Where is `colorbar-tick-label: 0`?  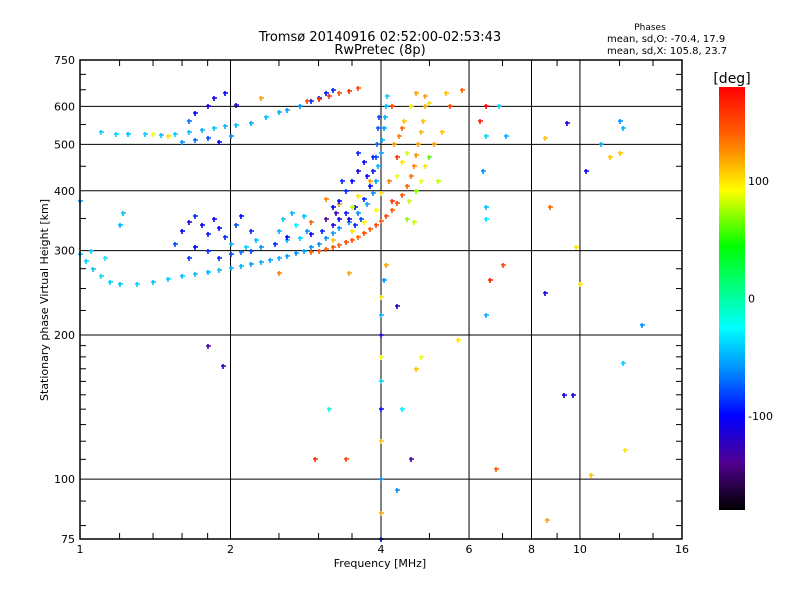
colorbar-tick-label: 0 is located at coordinates (751, 299).